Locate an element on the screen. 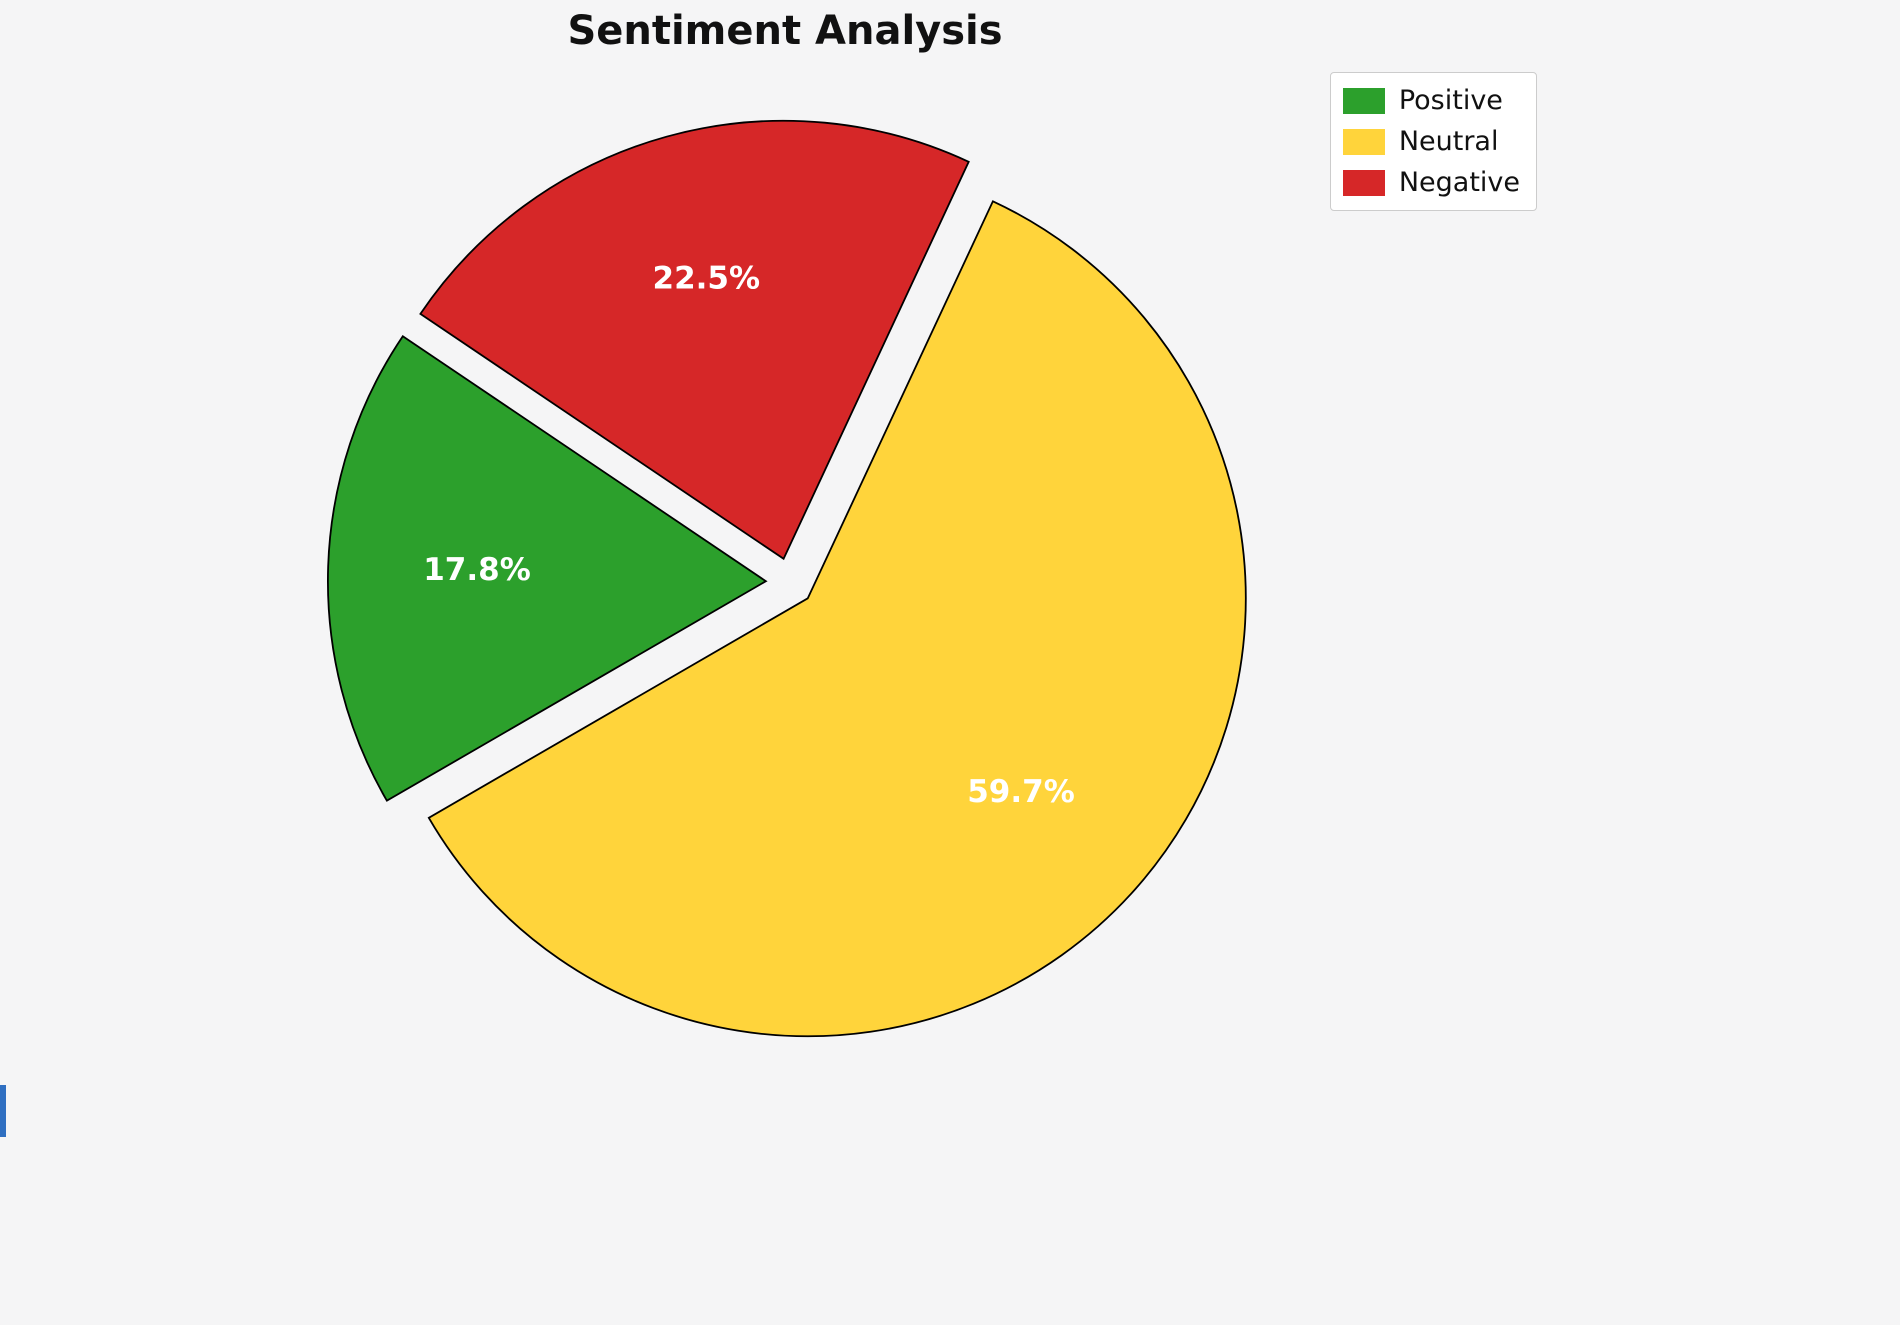 The width and height of the screenshot is (1900, 1325). legend-label-positive: Positive is located at coordinates (1450, 100).